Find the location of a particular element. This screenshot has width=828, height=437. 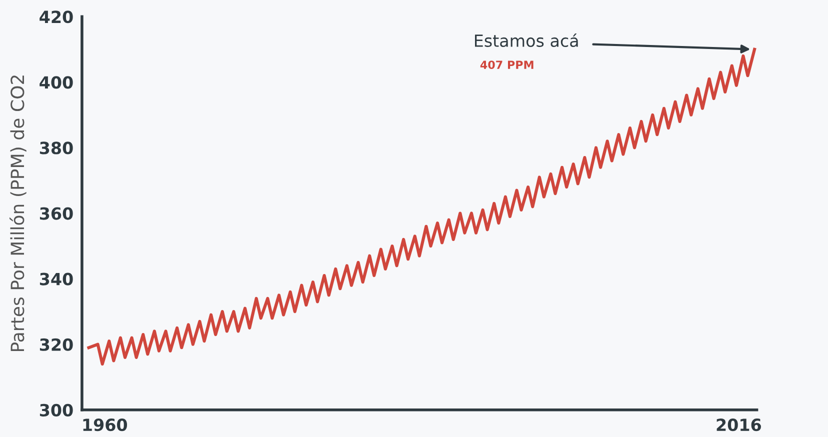

y-tick-label: 340 is located at coordinates (56, 279).